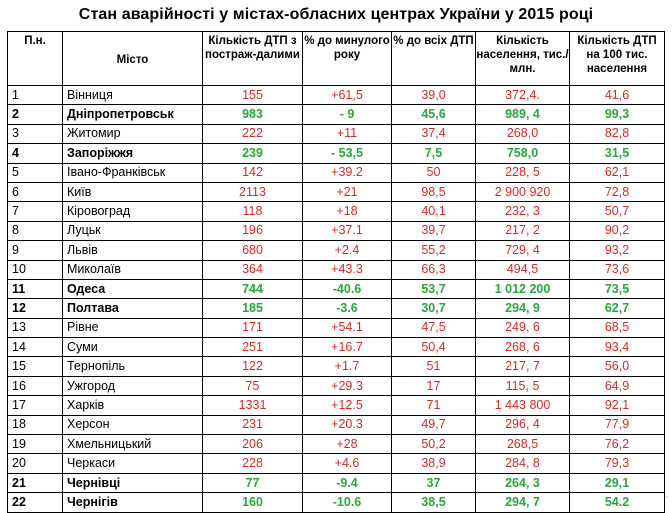 The width and height of the screenshot is (672, 513). I want to click on cell-per-100k: 77,9, so click(617, 424).